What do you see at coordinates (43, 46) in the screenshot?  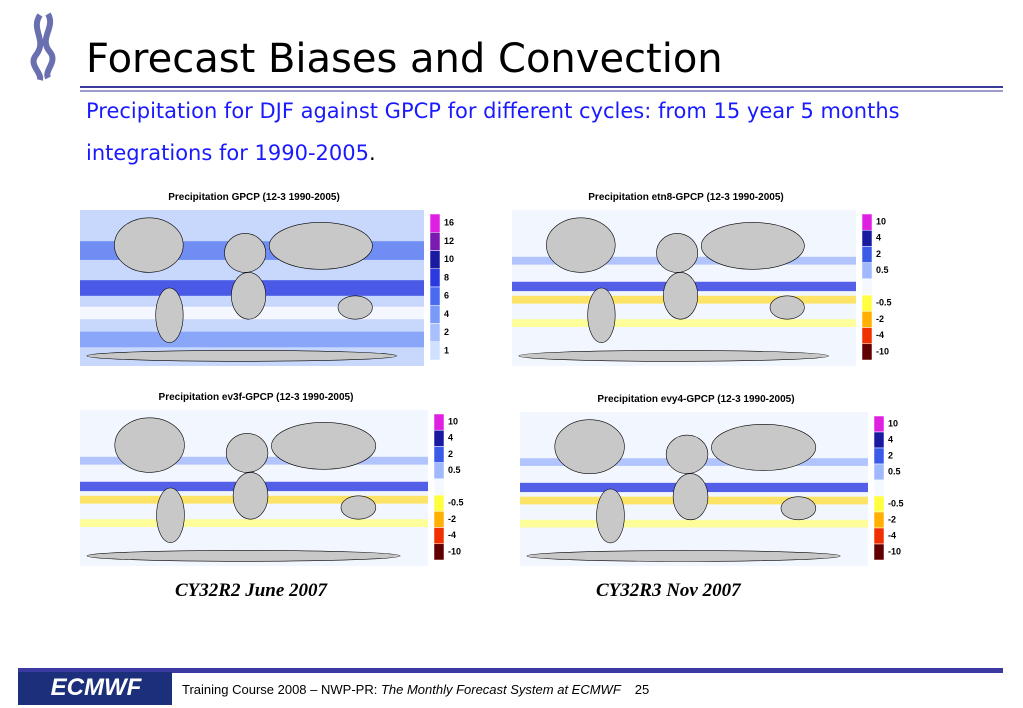 I see `logo-swirl` at bounding box center [43, 46].